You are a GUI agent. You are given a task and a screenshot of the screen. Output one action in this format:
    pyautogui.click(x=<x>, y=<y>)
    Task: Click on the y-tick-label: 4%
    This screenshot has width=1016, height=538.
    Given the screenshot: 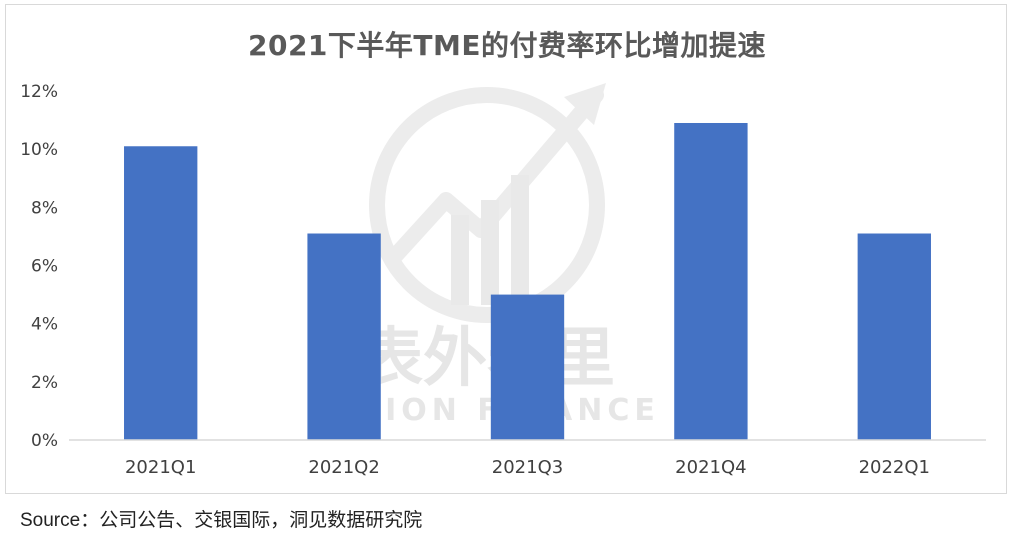 What is the action you would take?
    pyautogui.click(x=44, y=325)
    